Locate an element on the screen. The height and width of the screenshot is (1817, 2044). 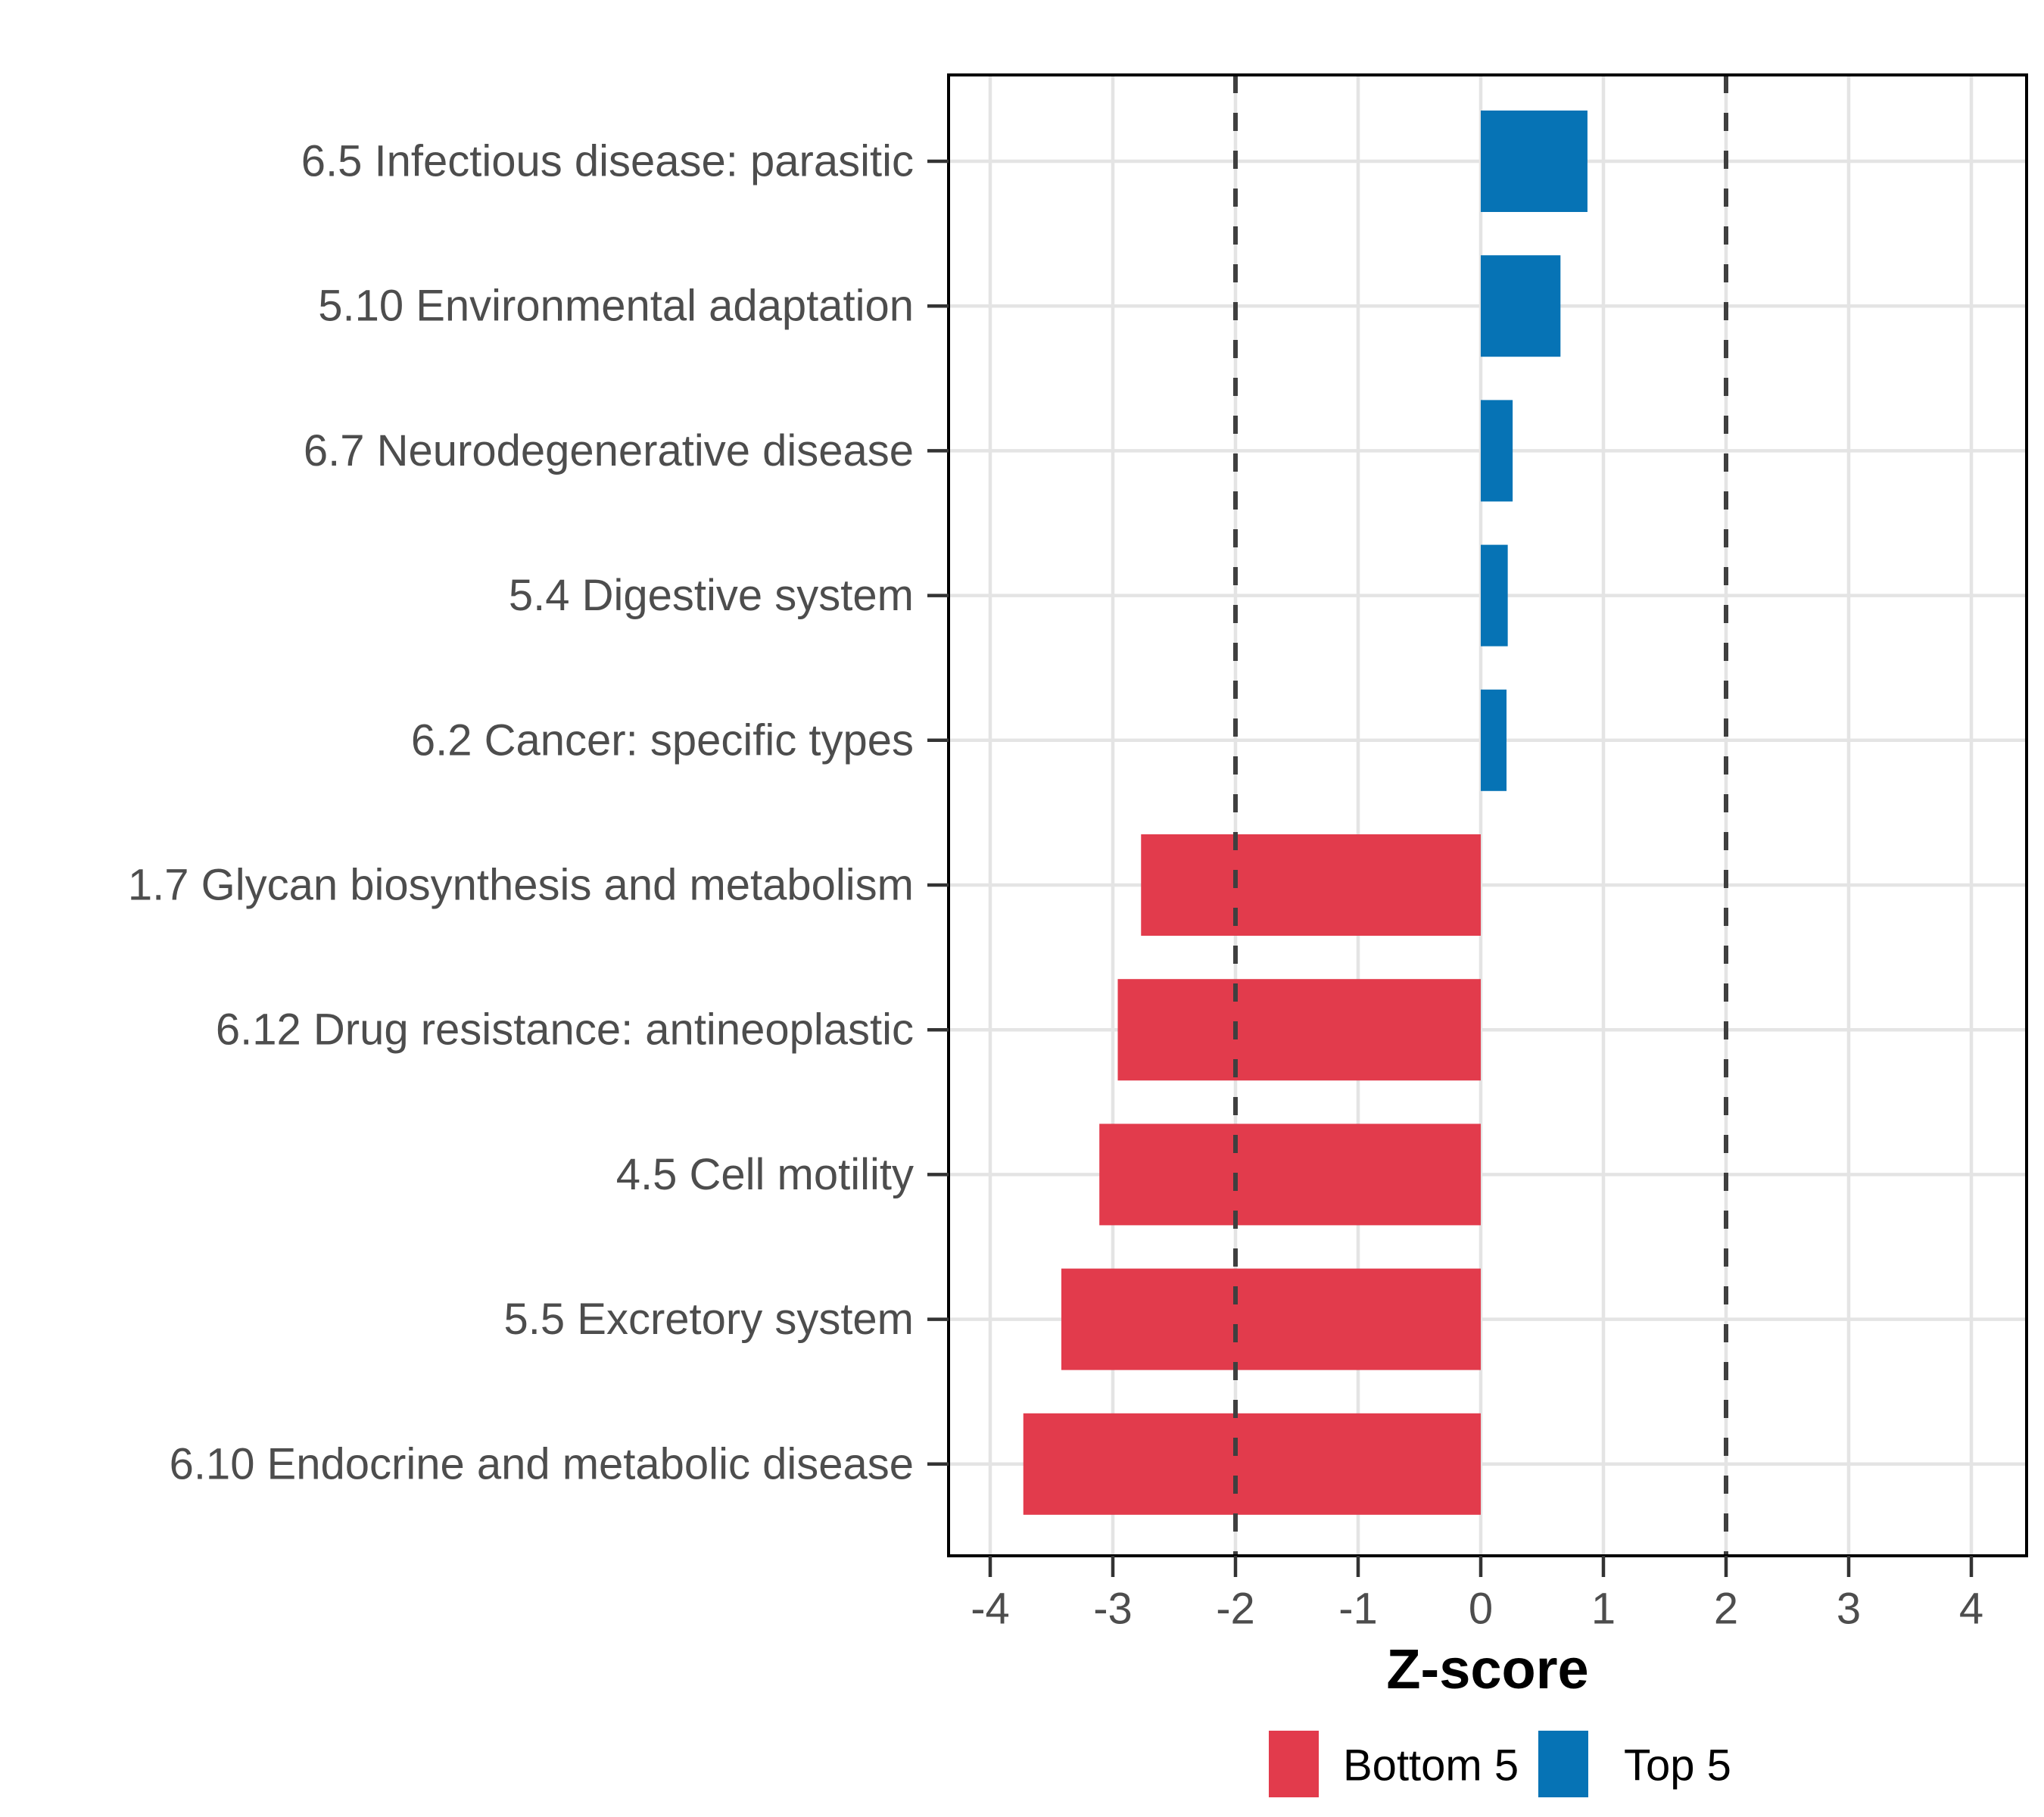
legend-key-top5 is located at coordinates (1563, 1764).